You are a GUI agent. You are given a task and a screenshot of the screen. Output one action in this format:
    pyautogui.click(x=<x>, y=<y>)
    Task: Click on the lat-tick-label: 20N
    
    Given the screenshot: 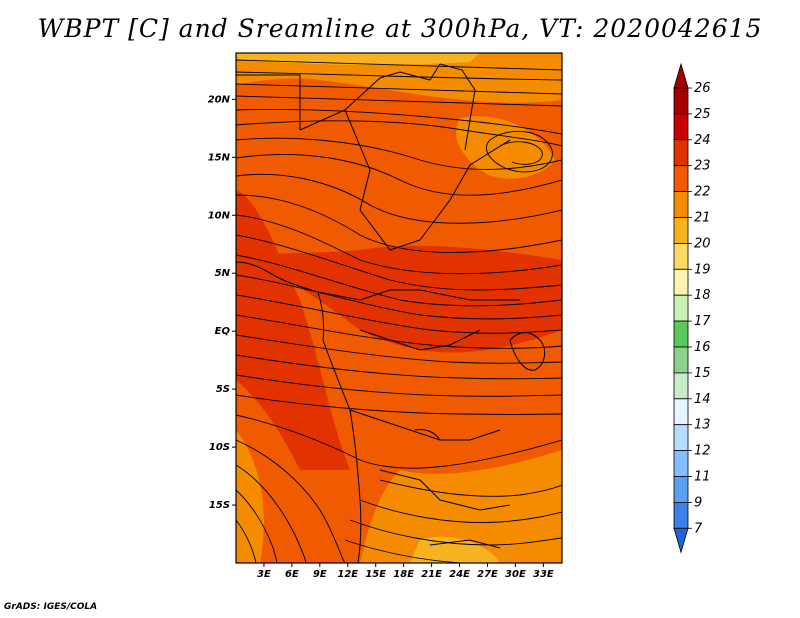 What is the action you would take?
    pyautogui.click(x=219, y=99)
    